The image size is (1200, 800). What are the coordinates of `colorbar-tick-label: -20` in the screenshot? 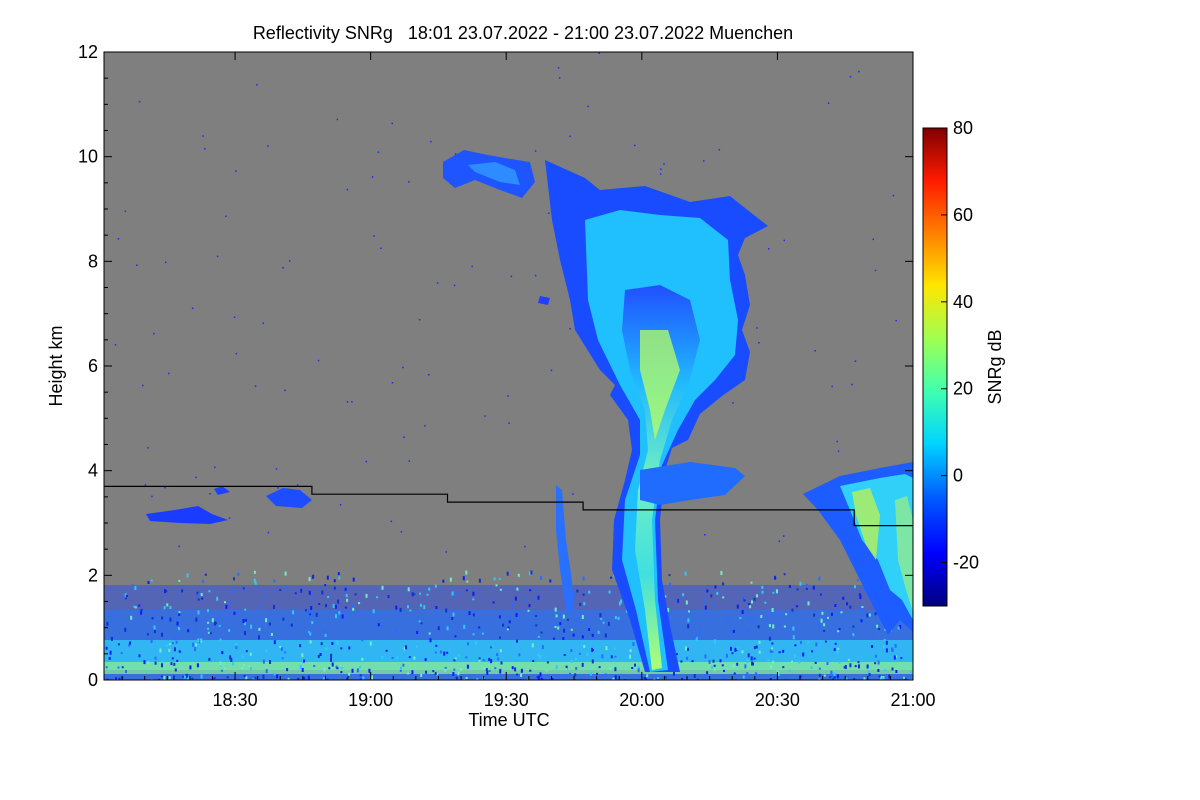 It's located at (966, 563).